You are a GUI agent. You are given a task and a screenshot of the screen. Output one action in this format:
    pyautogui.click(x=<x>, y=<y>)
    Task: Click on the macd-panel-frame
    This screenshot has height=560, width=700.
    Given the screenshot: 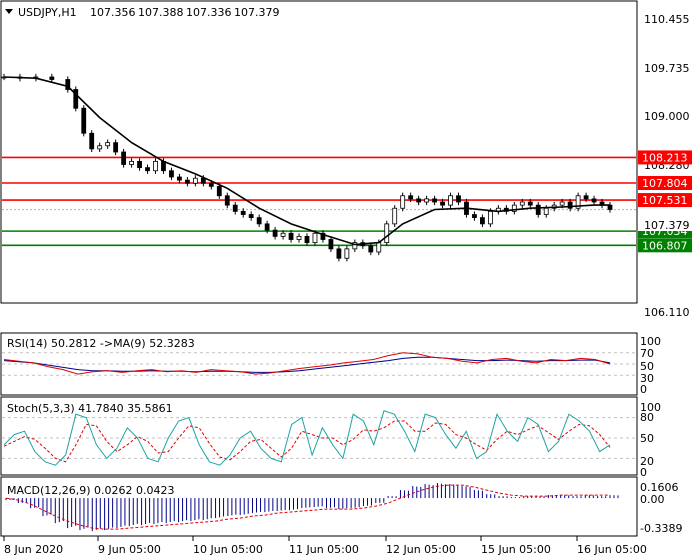 What is the action you would take?
    pyautogui.click(x=319, y=506)
    